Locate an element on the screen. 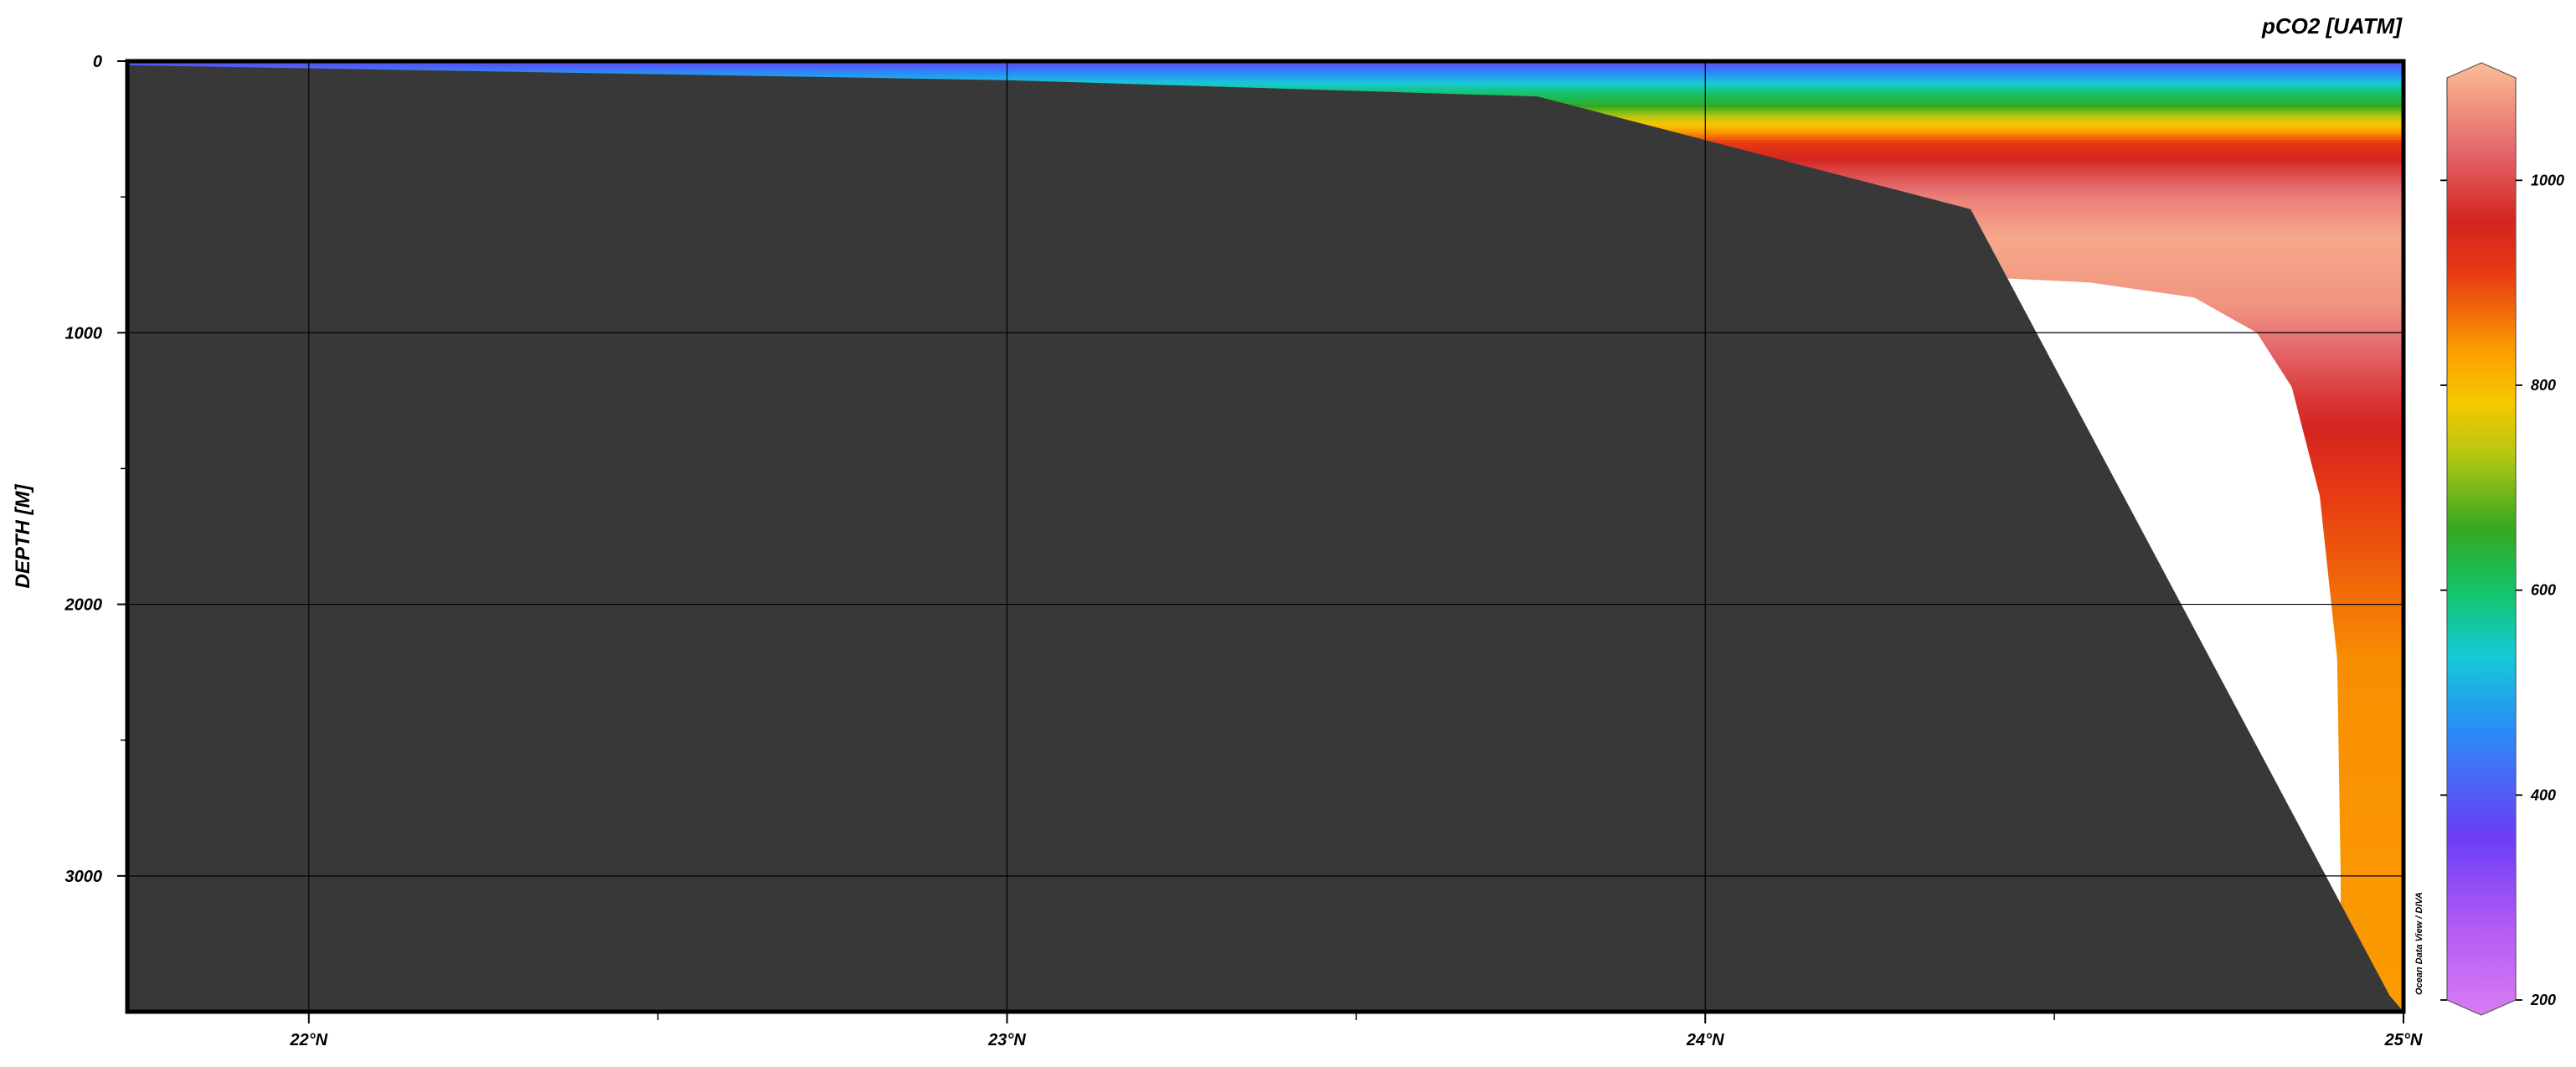 Image resolution: width=2576 pixels, height=1067 pixels. colorbar-tick-label: 800 is located at coordinates (2543, 385).